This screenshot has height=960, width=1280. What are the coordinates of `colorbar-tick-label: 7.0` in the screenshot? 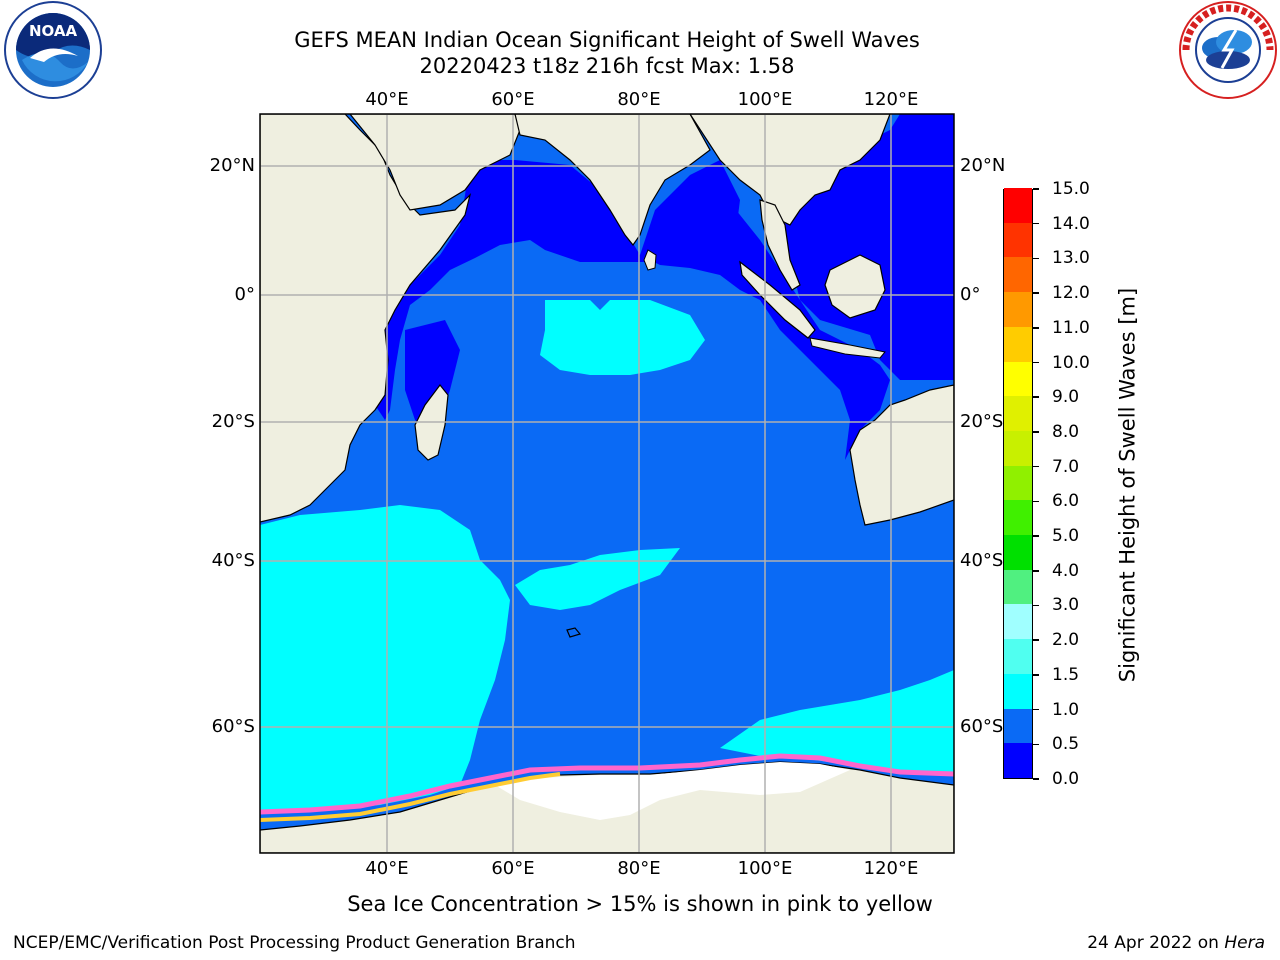 It's located at (1066, 466).